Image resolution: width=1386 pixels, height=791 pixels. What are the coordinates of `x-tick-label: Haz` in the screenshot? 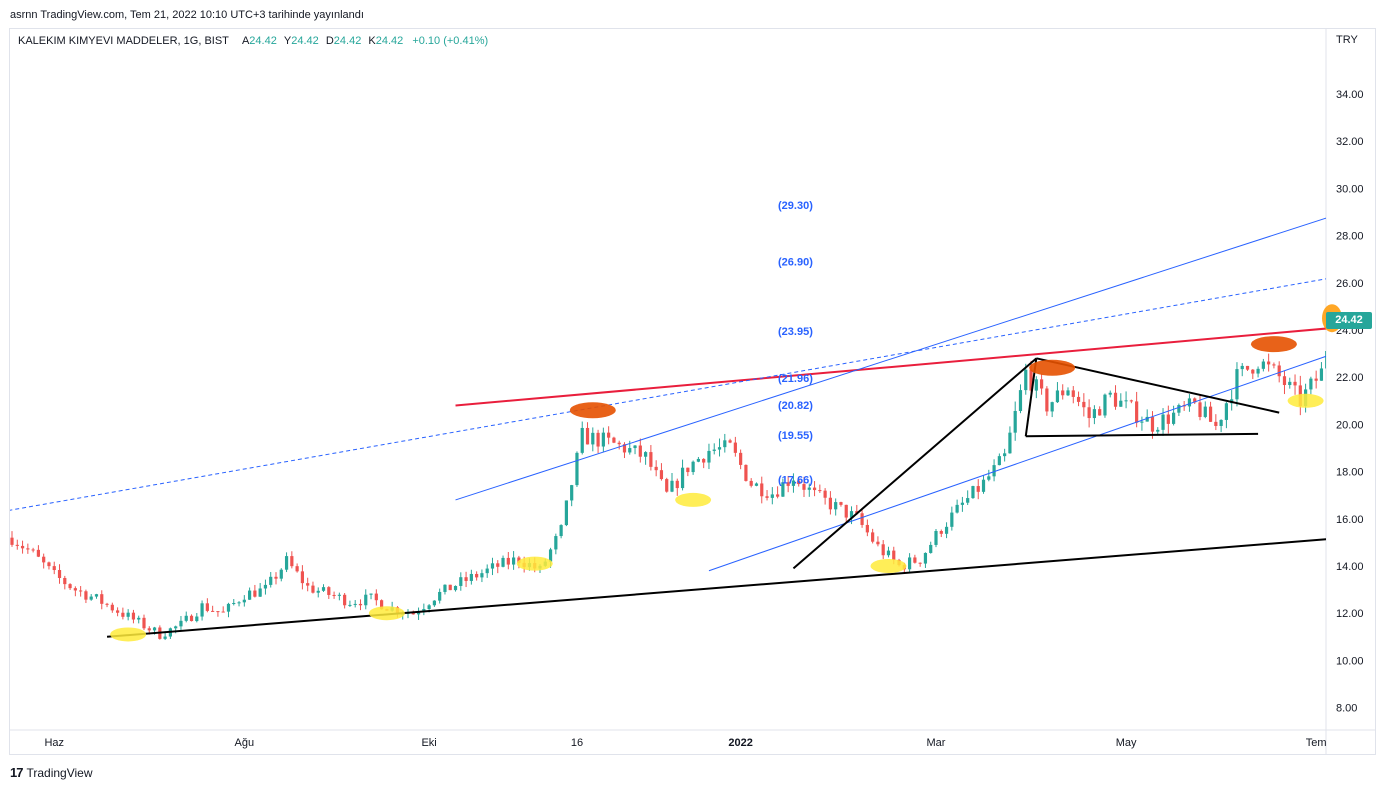 It's located at (54, 743).